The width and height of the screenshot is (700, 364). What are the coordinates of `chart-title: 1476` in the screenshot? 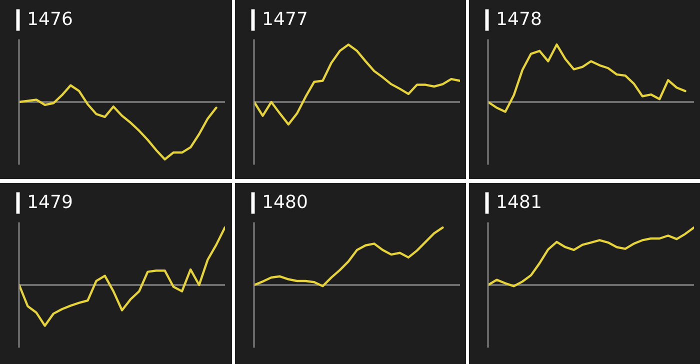 It's located at (50, 19).